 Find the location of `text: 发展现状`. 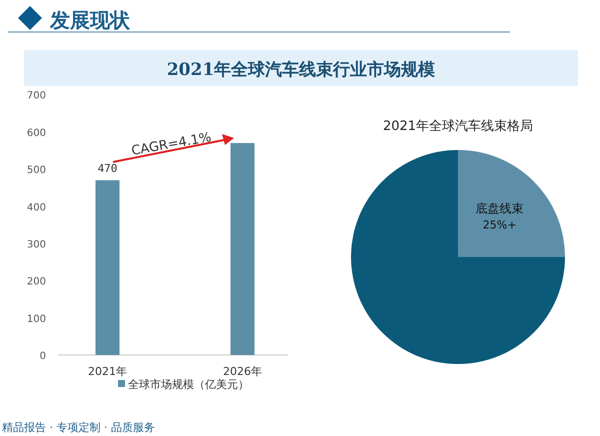

text: 发展现状 is located at coordinates (90, 20).